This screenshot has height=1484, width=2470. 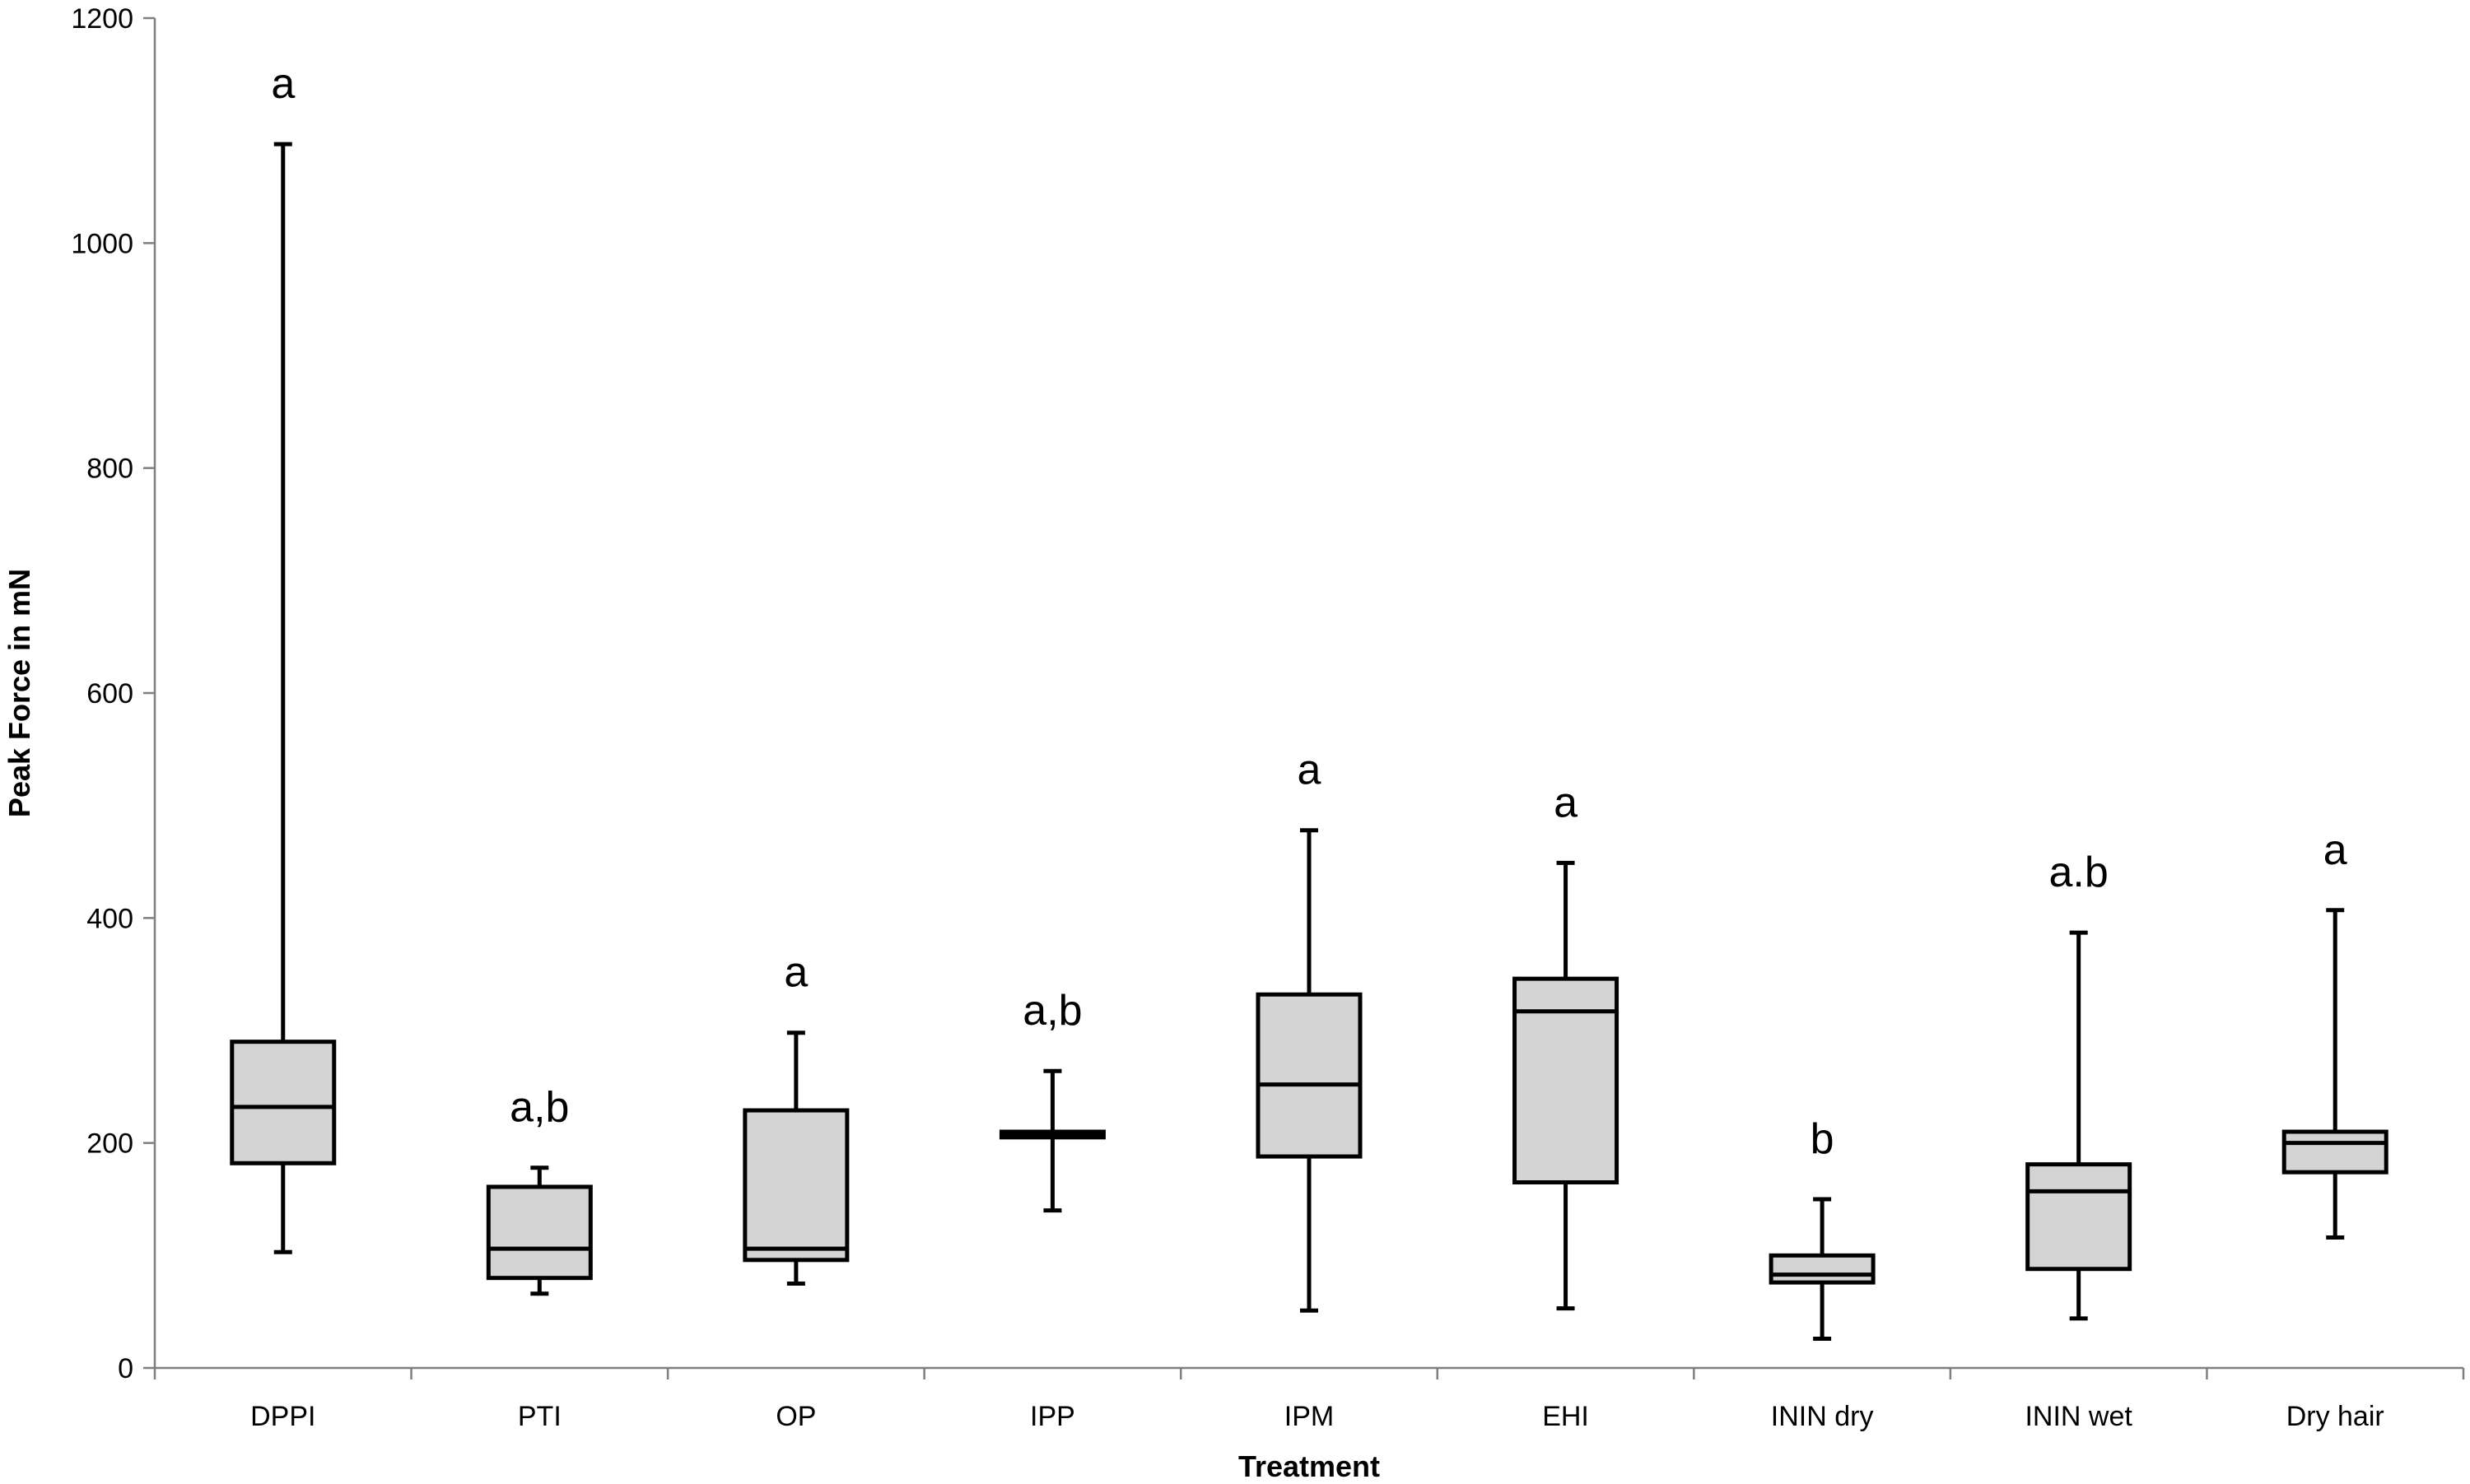 What do you see at coordinates (2334, 1033) in the screenshot?
I see `box-dry-hair: a` at bounding box center [2334, 1033].